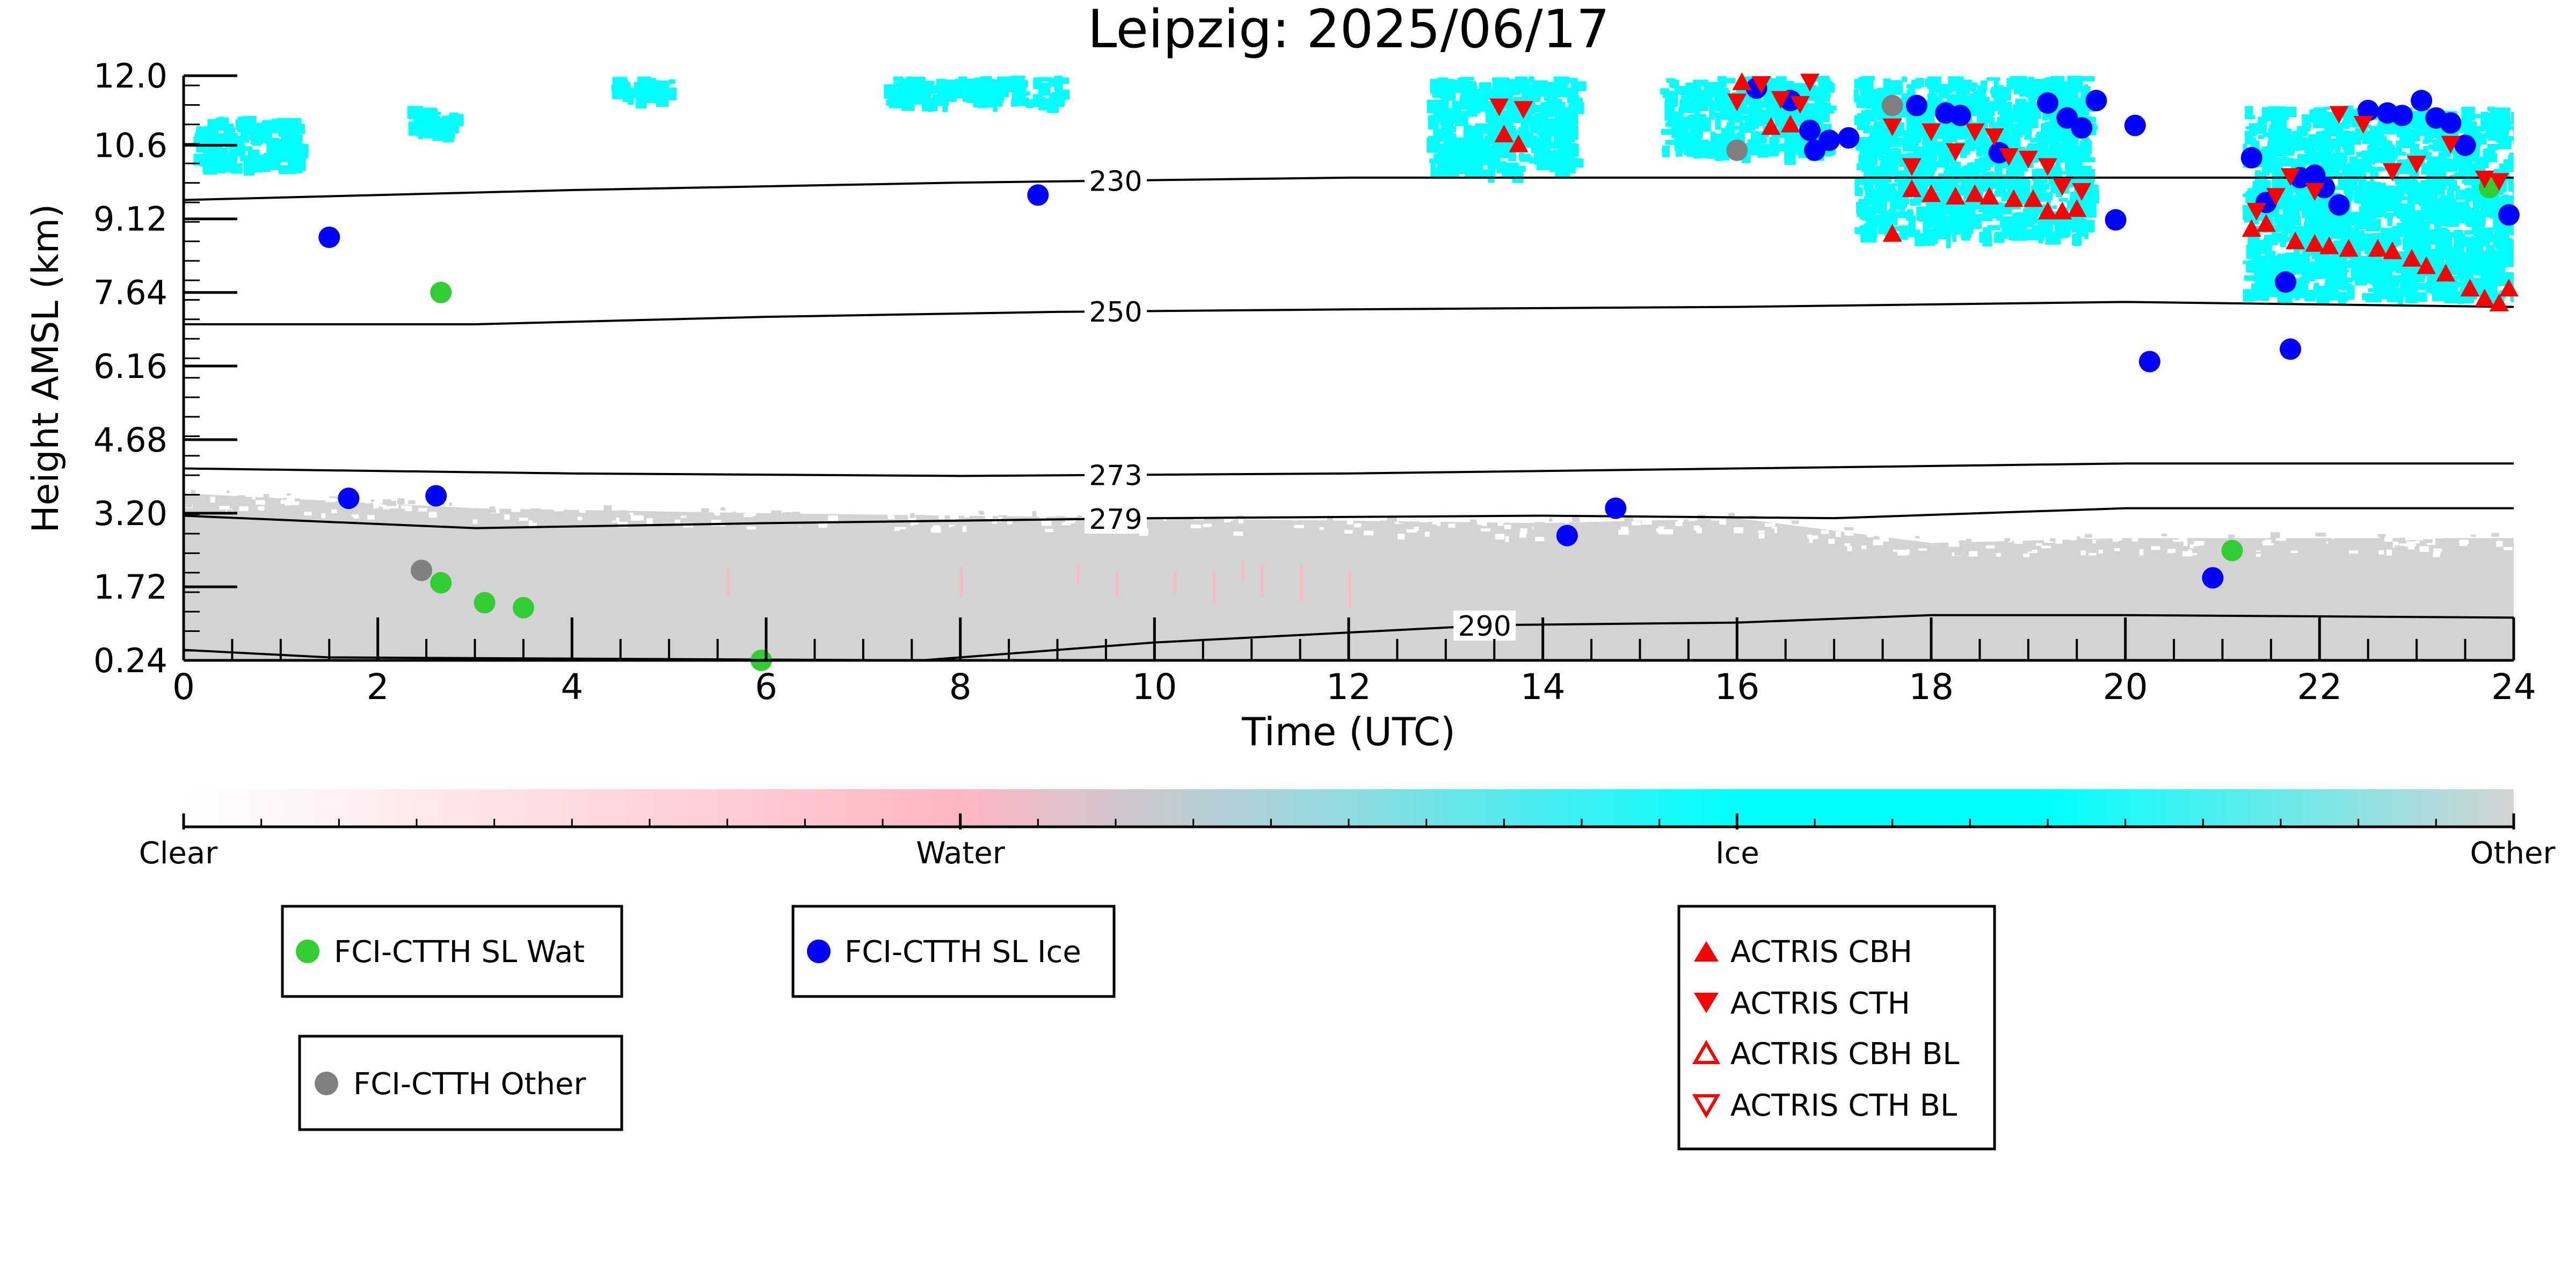  Describe the element at coordinates (572, 687) in the screenshot. I see `x-tick-label: 4` at that location.